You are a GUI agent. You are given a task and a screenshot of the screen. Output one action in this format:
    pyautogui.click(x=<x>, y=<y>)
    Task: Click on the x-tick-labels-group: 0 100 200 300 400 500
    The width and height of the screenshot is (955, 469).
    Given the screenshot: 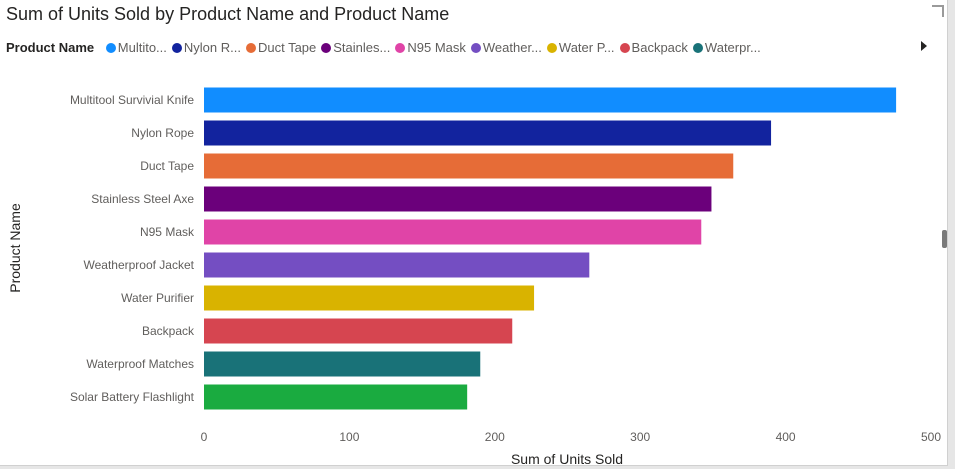 What is the action you would take?
    pyautogui.click(x=571, y=437)
    